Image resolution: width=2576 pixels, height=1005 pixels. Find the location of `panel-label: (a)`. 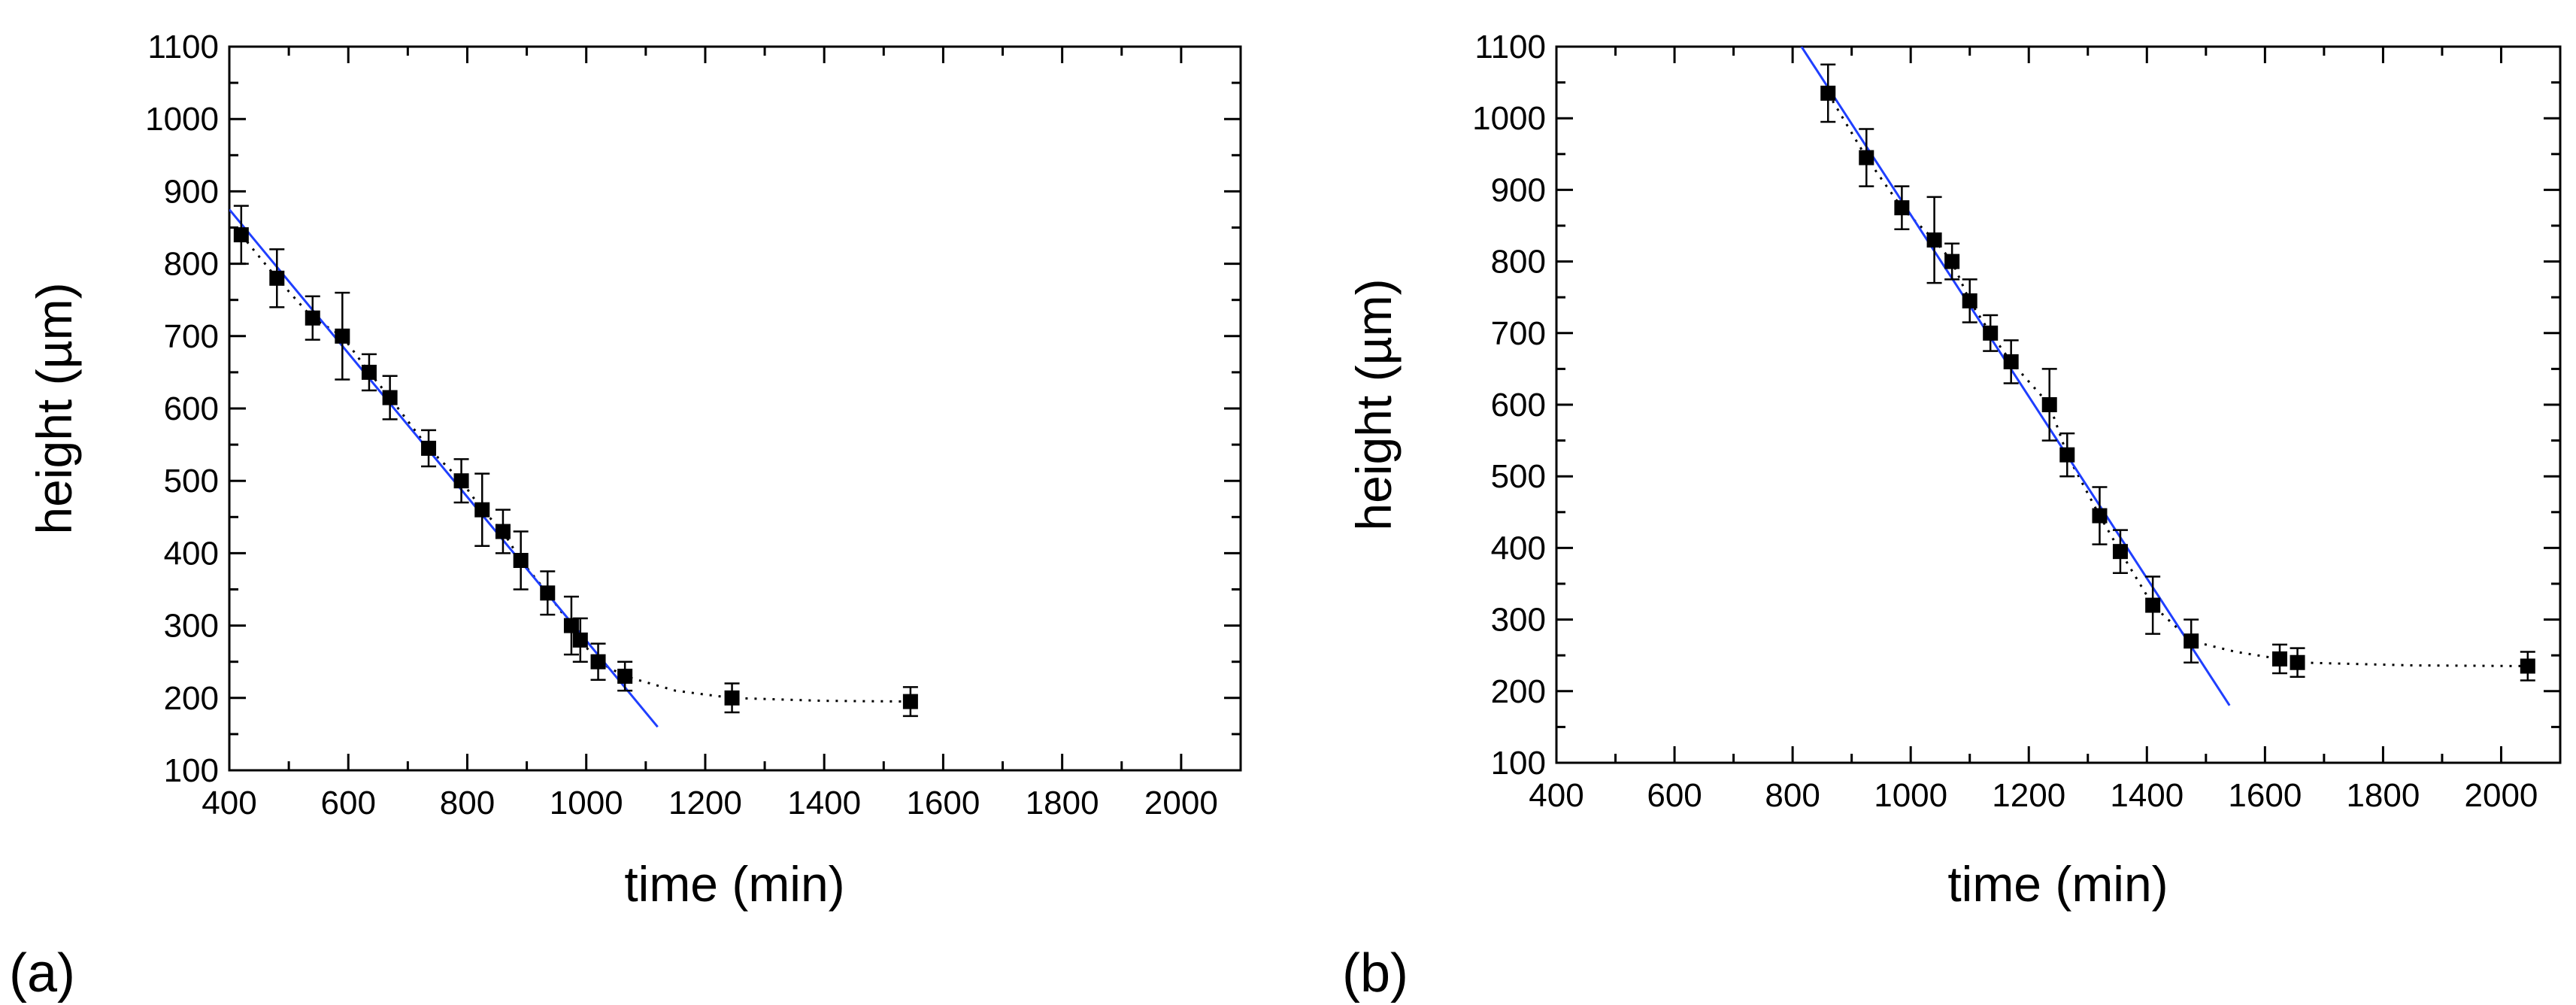

panel-label: (a) is located at coordinates (42, 973).